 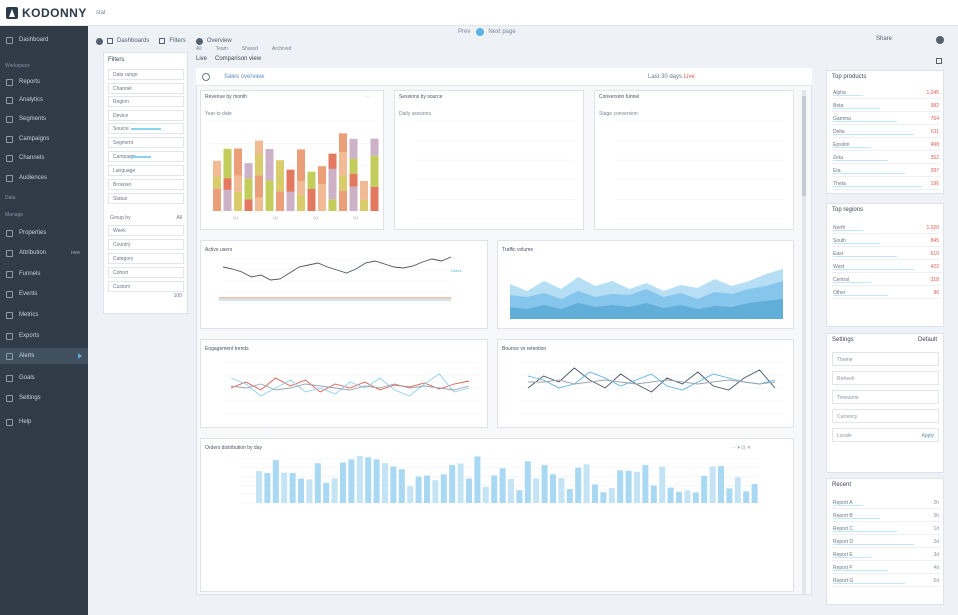 What do you see at coordinates (146, 244) in the screenshot?
I see `group-by-option: Country` at bounding box center [146, 244].